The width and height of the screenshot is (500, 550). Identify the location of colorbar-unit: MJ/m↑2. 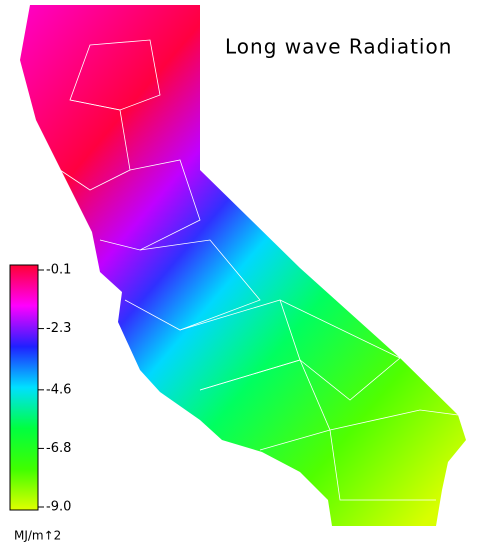
(37, 536).